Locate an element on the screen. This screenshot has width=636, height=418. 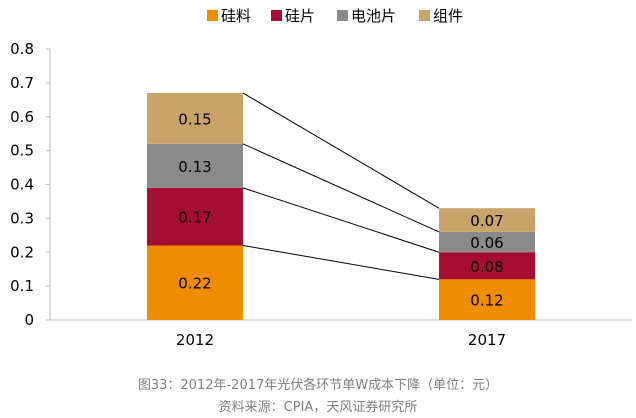
y-tick-label: 0 is located at coordinates (29, 320).